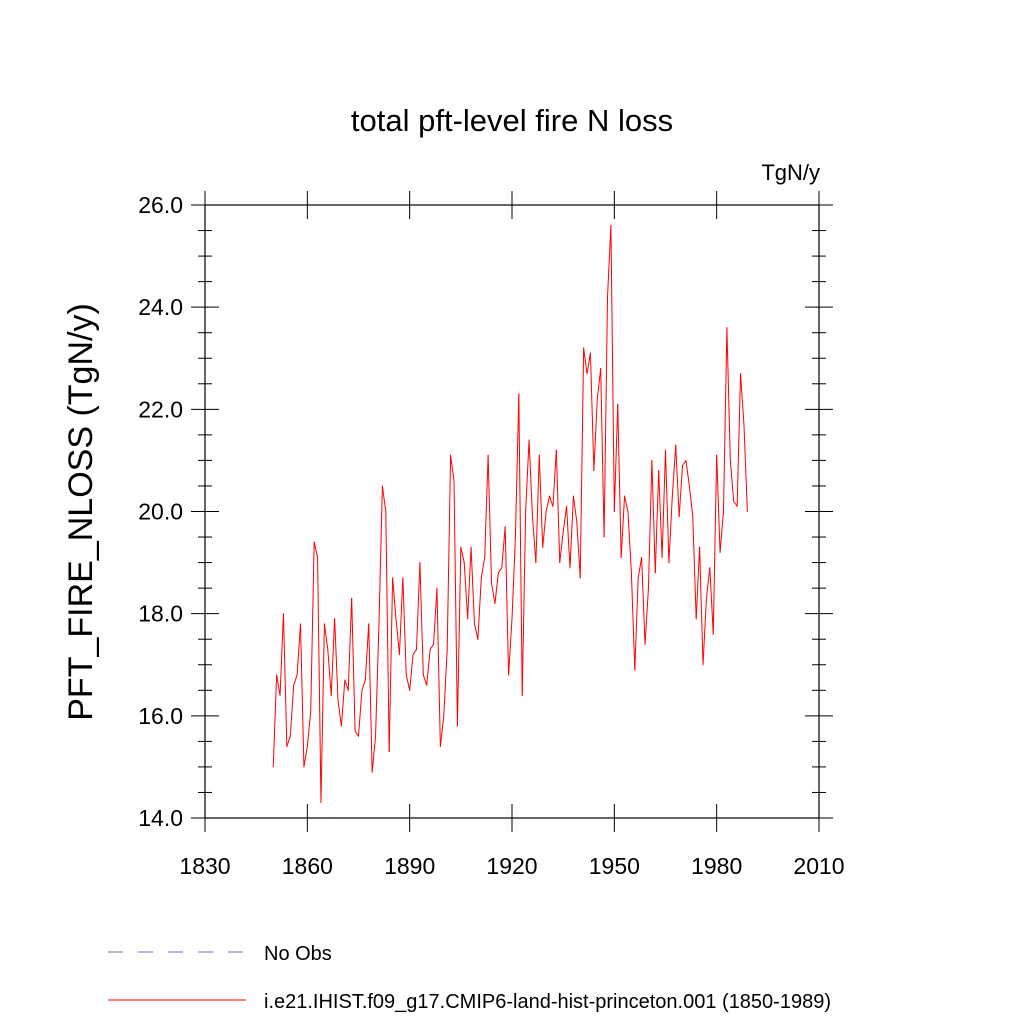 This screenshot has height=1024, width=1024. What do you see at coordinates (160, 818) in the screenshot?
I see `y-tick-label: 14.0` at bounding box center [160, 818].